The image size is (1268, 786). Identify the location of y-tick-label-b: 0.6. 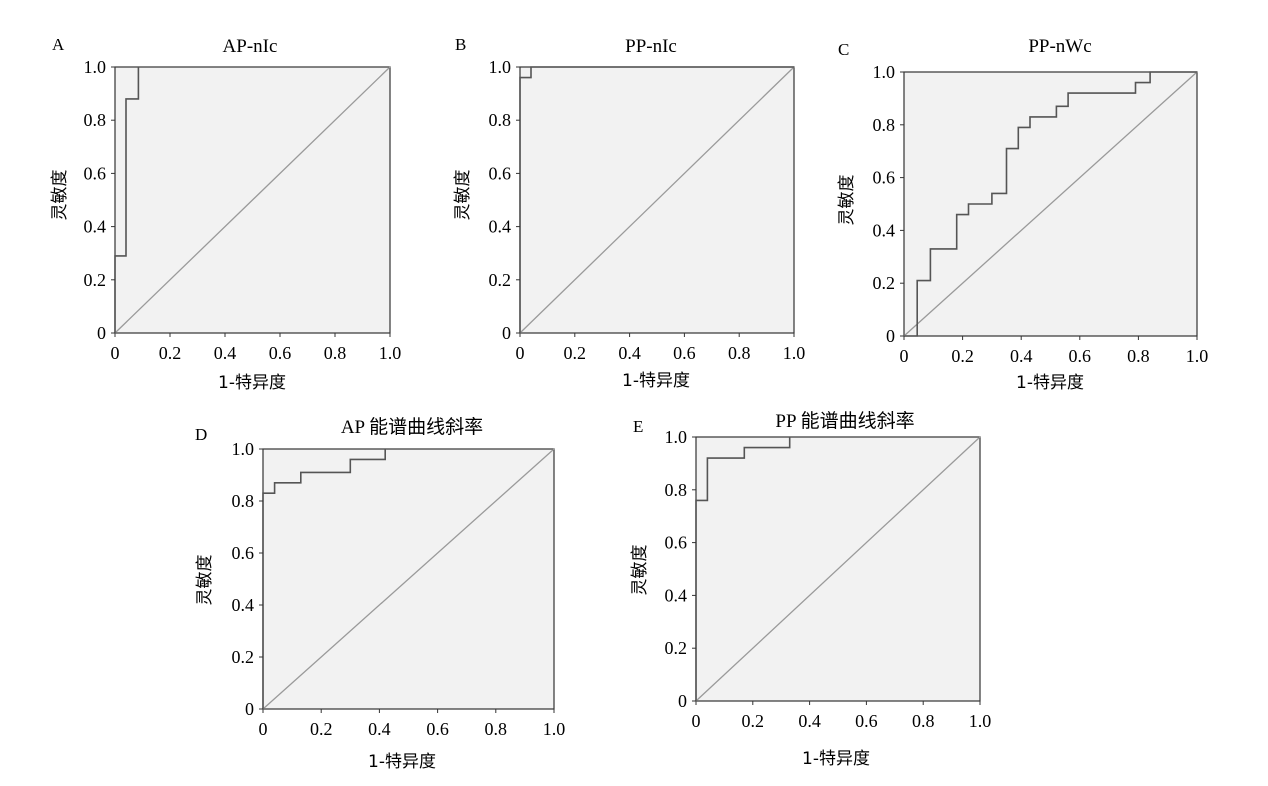
(500, 173).